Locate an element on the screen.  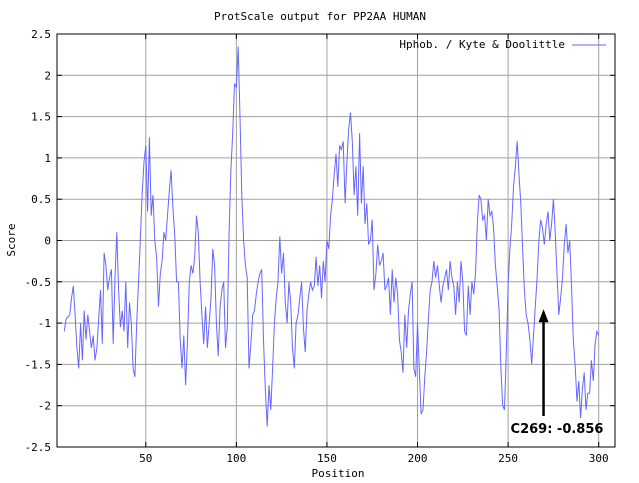
y-tick-label: -2 is located at coordinates (44, 406).